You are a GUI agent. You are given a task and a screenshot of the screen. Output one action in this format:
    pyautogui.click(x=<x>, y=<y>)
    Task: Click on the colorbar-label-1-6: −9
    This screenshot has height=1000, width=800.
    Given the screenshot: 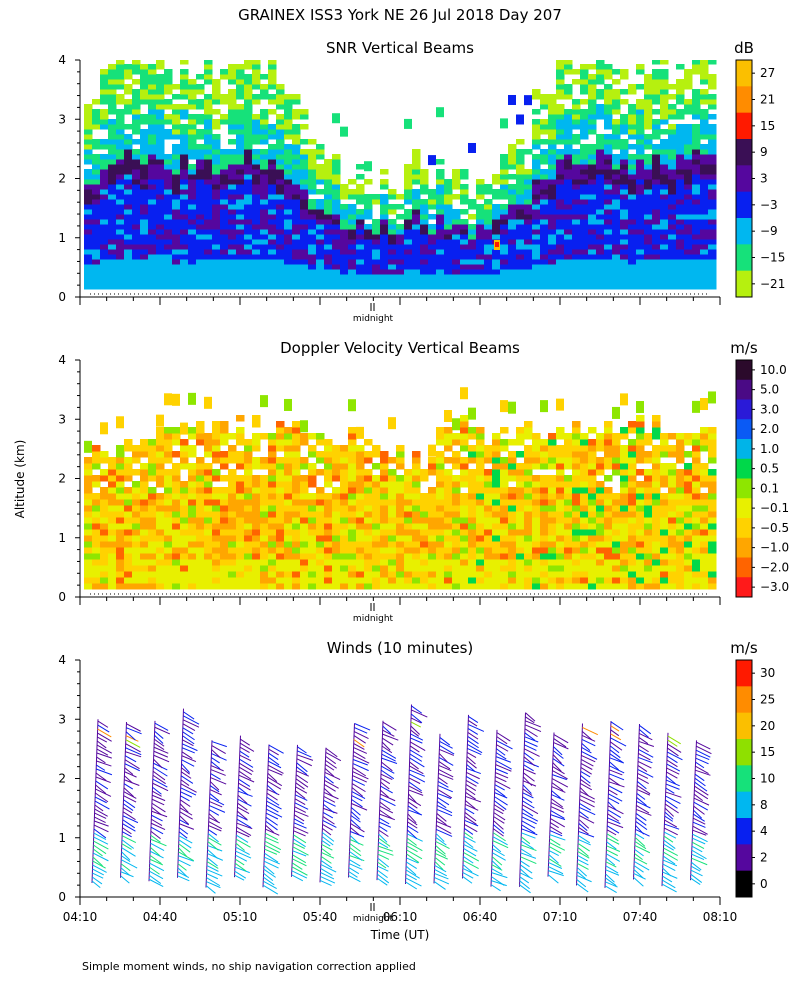 What is the action you would take?
    pyautogui.click(x=769, y=231)
    